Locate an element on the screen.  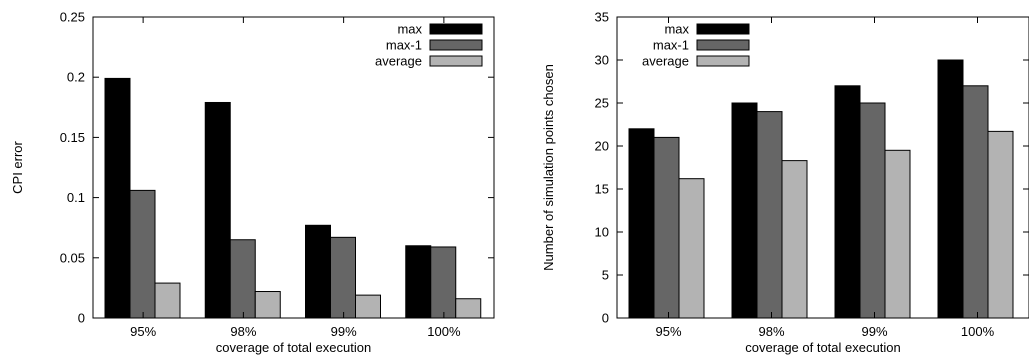
bar-average-95% is located at coordinates (691, 248).